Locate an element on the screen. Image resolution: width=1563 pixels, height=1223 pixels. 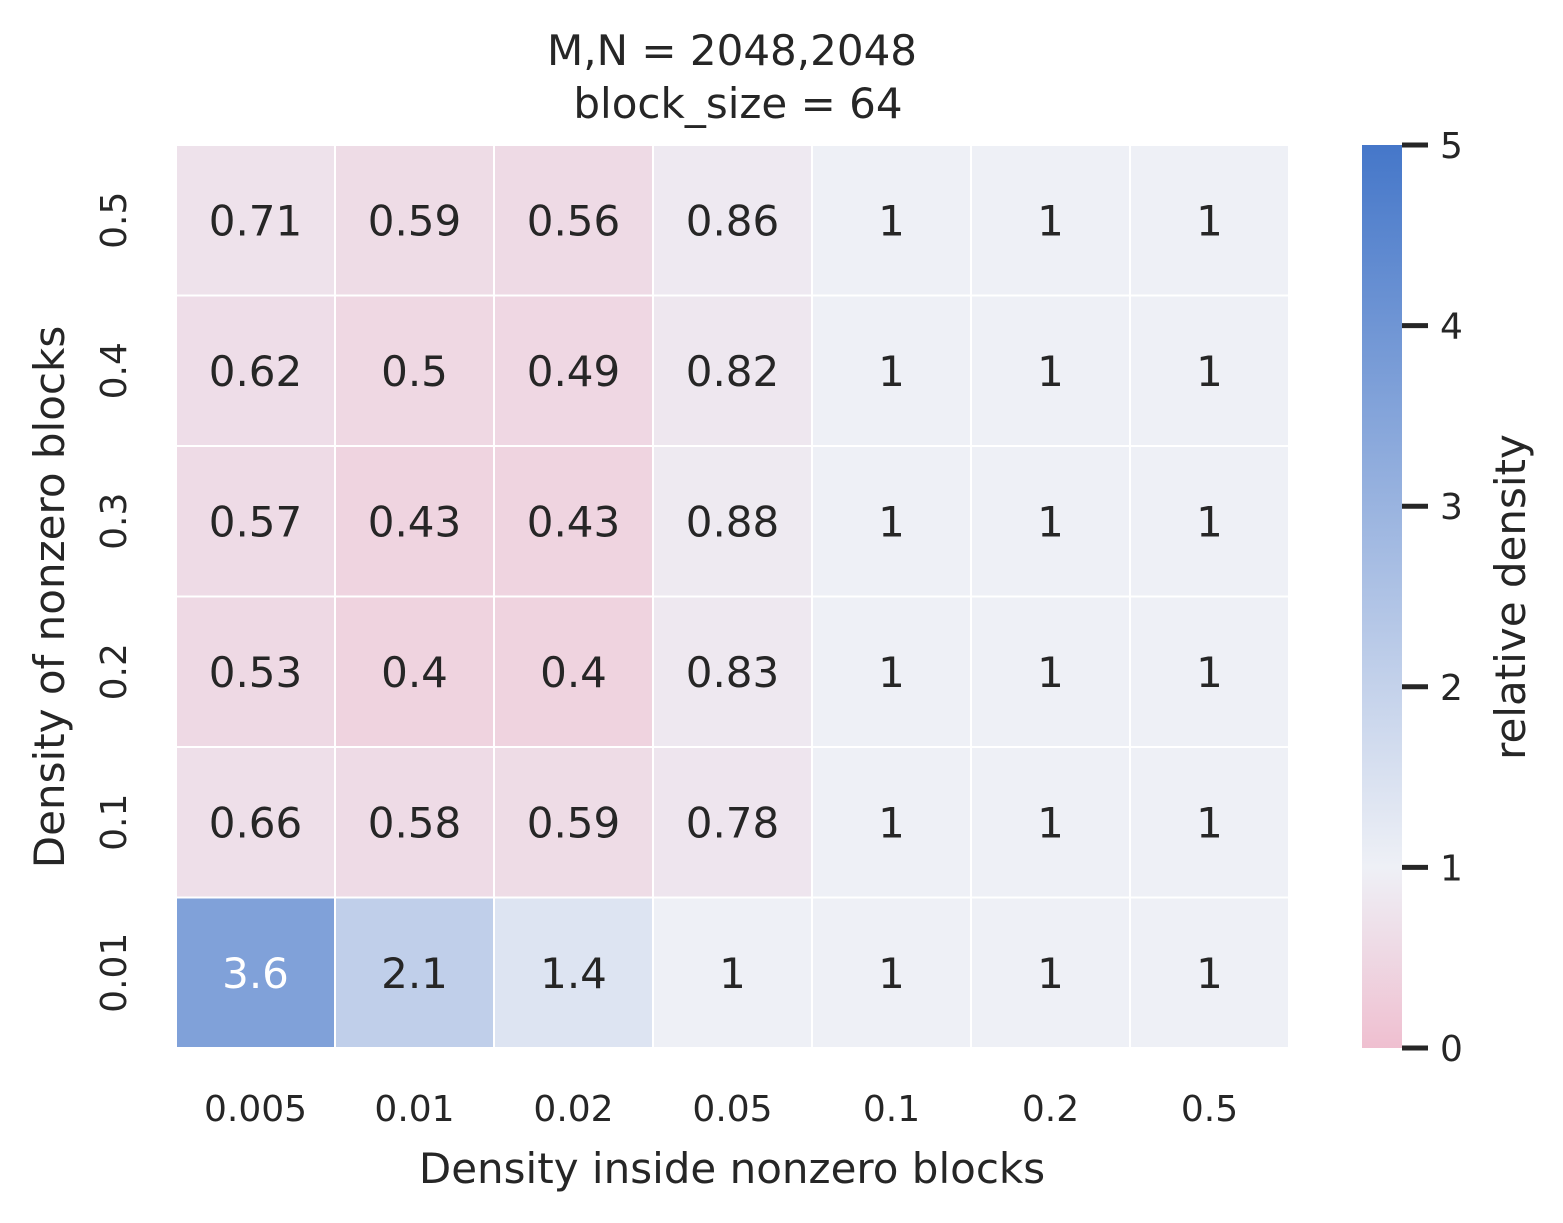
cell-value-label: 0.86 is located at coordinates (733, 220).